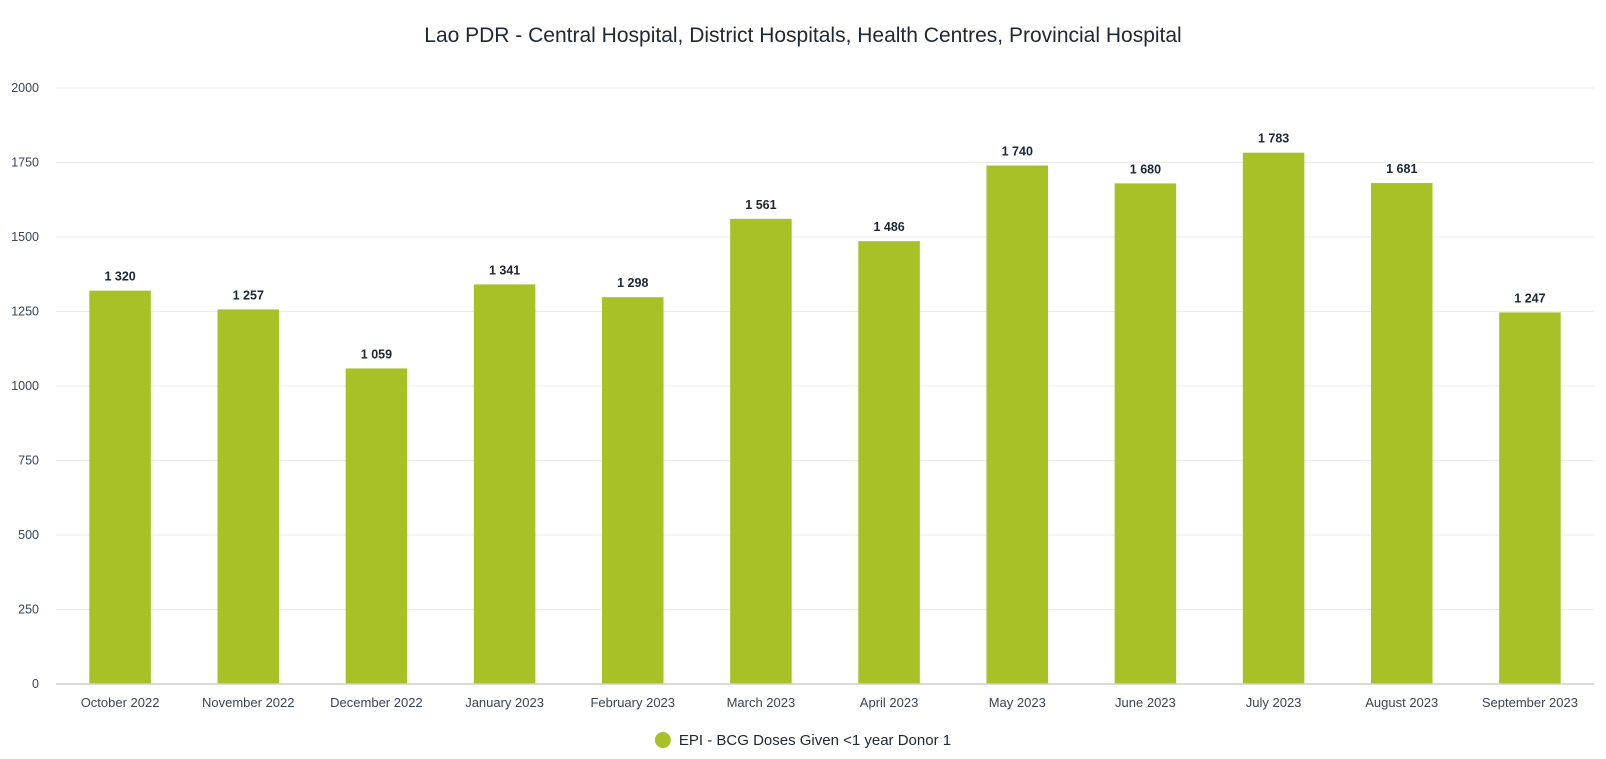 Image resolution: width=1606 pixels, height=759 pixels. I want to click on legend-marker-icon, so click(662, 740).